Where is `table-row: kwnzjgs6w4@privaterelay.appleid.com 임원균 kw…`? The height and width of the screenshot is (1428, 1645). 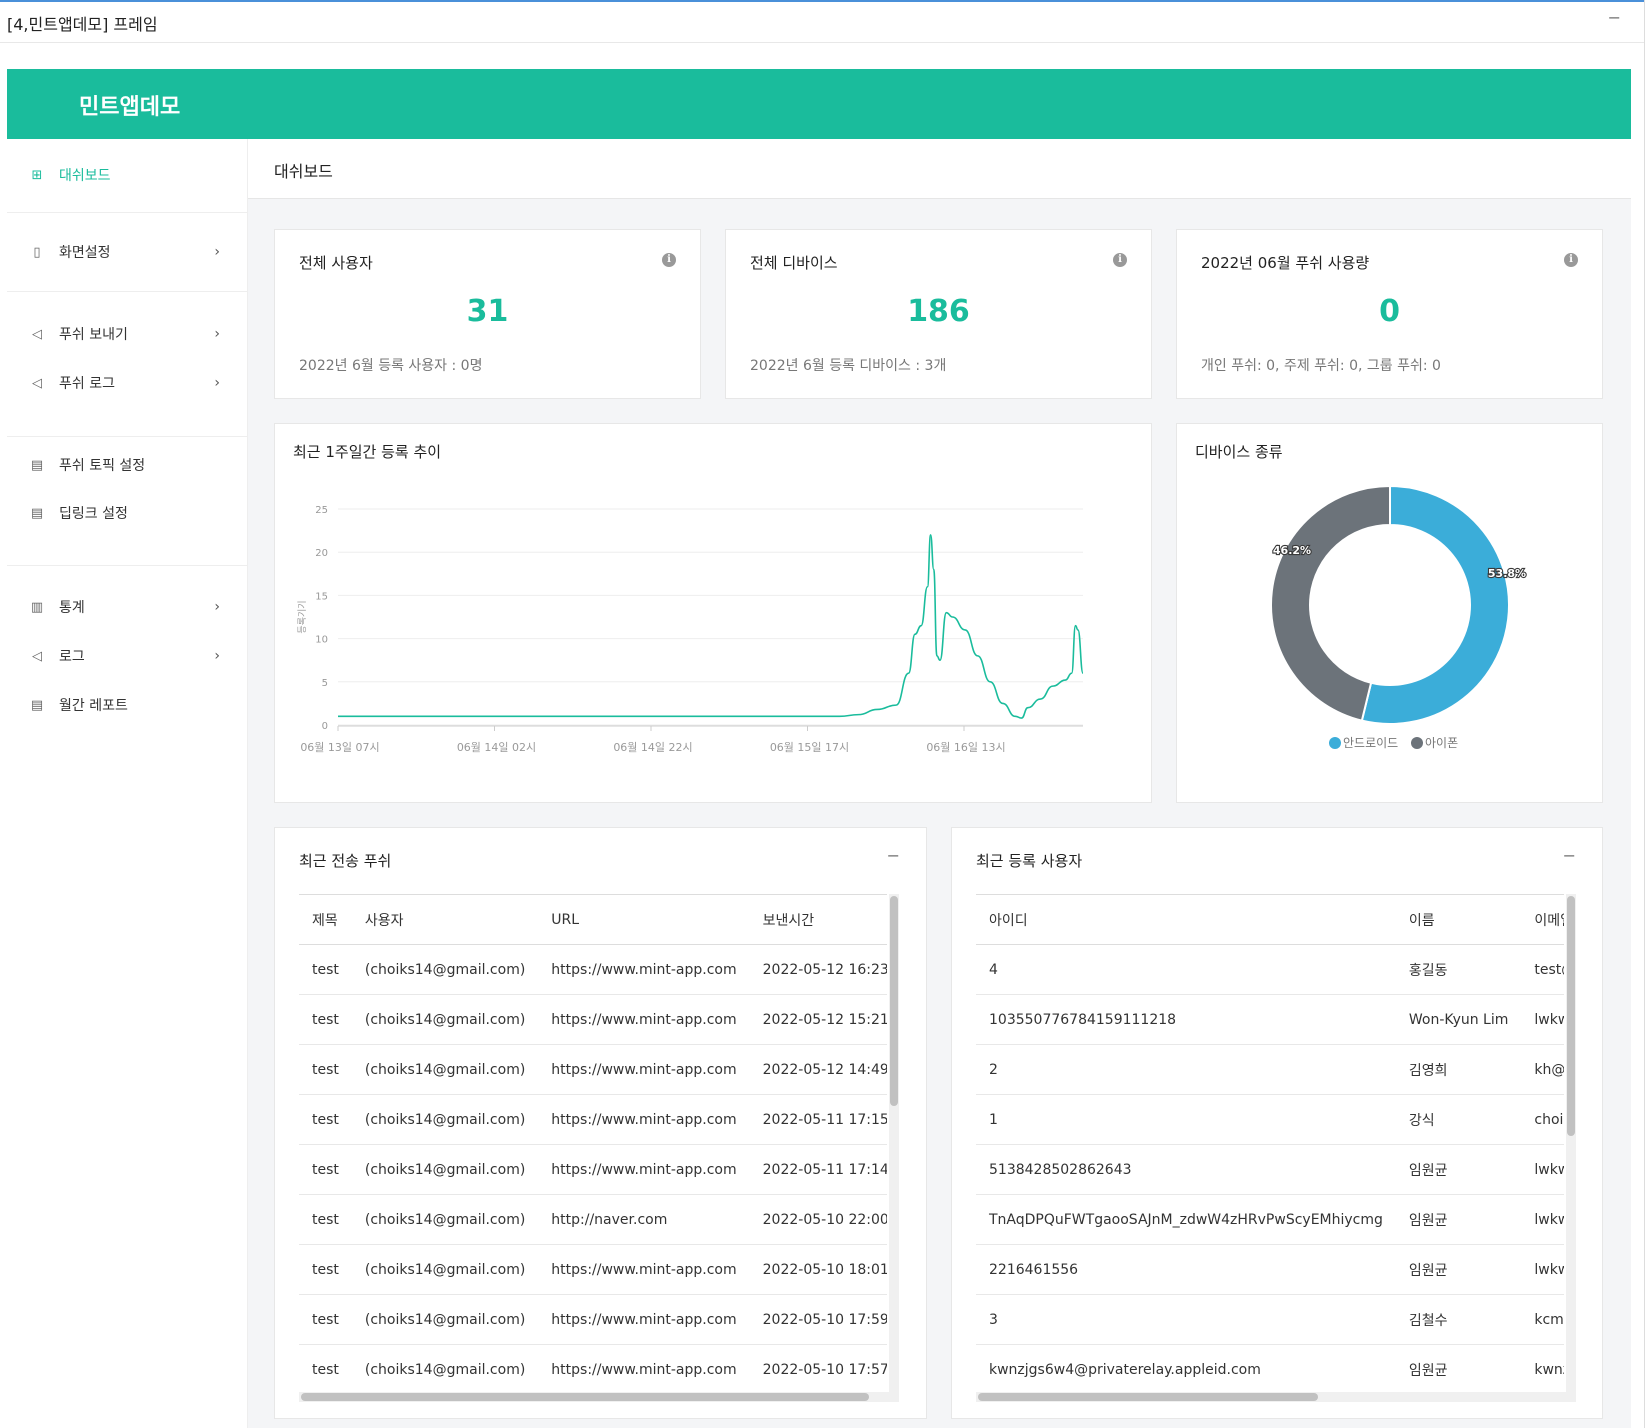 table-row: kwnzjgs6w4@privaterelay.appleid.com 임원균 kw… is located at coordinates (1270, 1368).